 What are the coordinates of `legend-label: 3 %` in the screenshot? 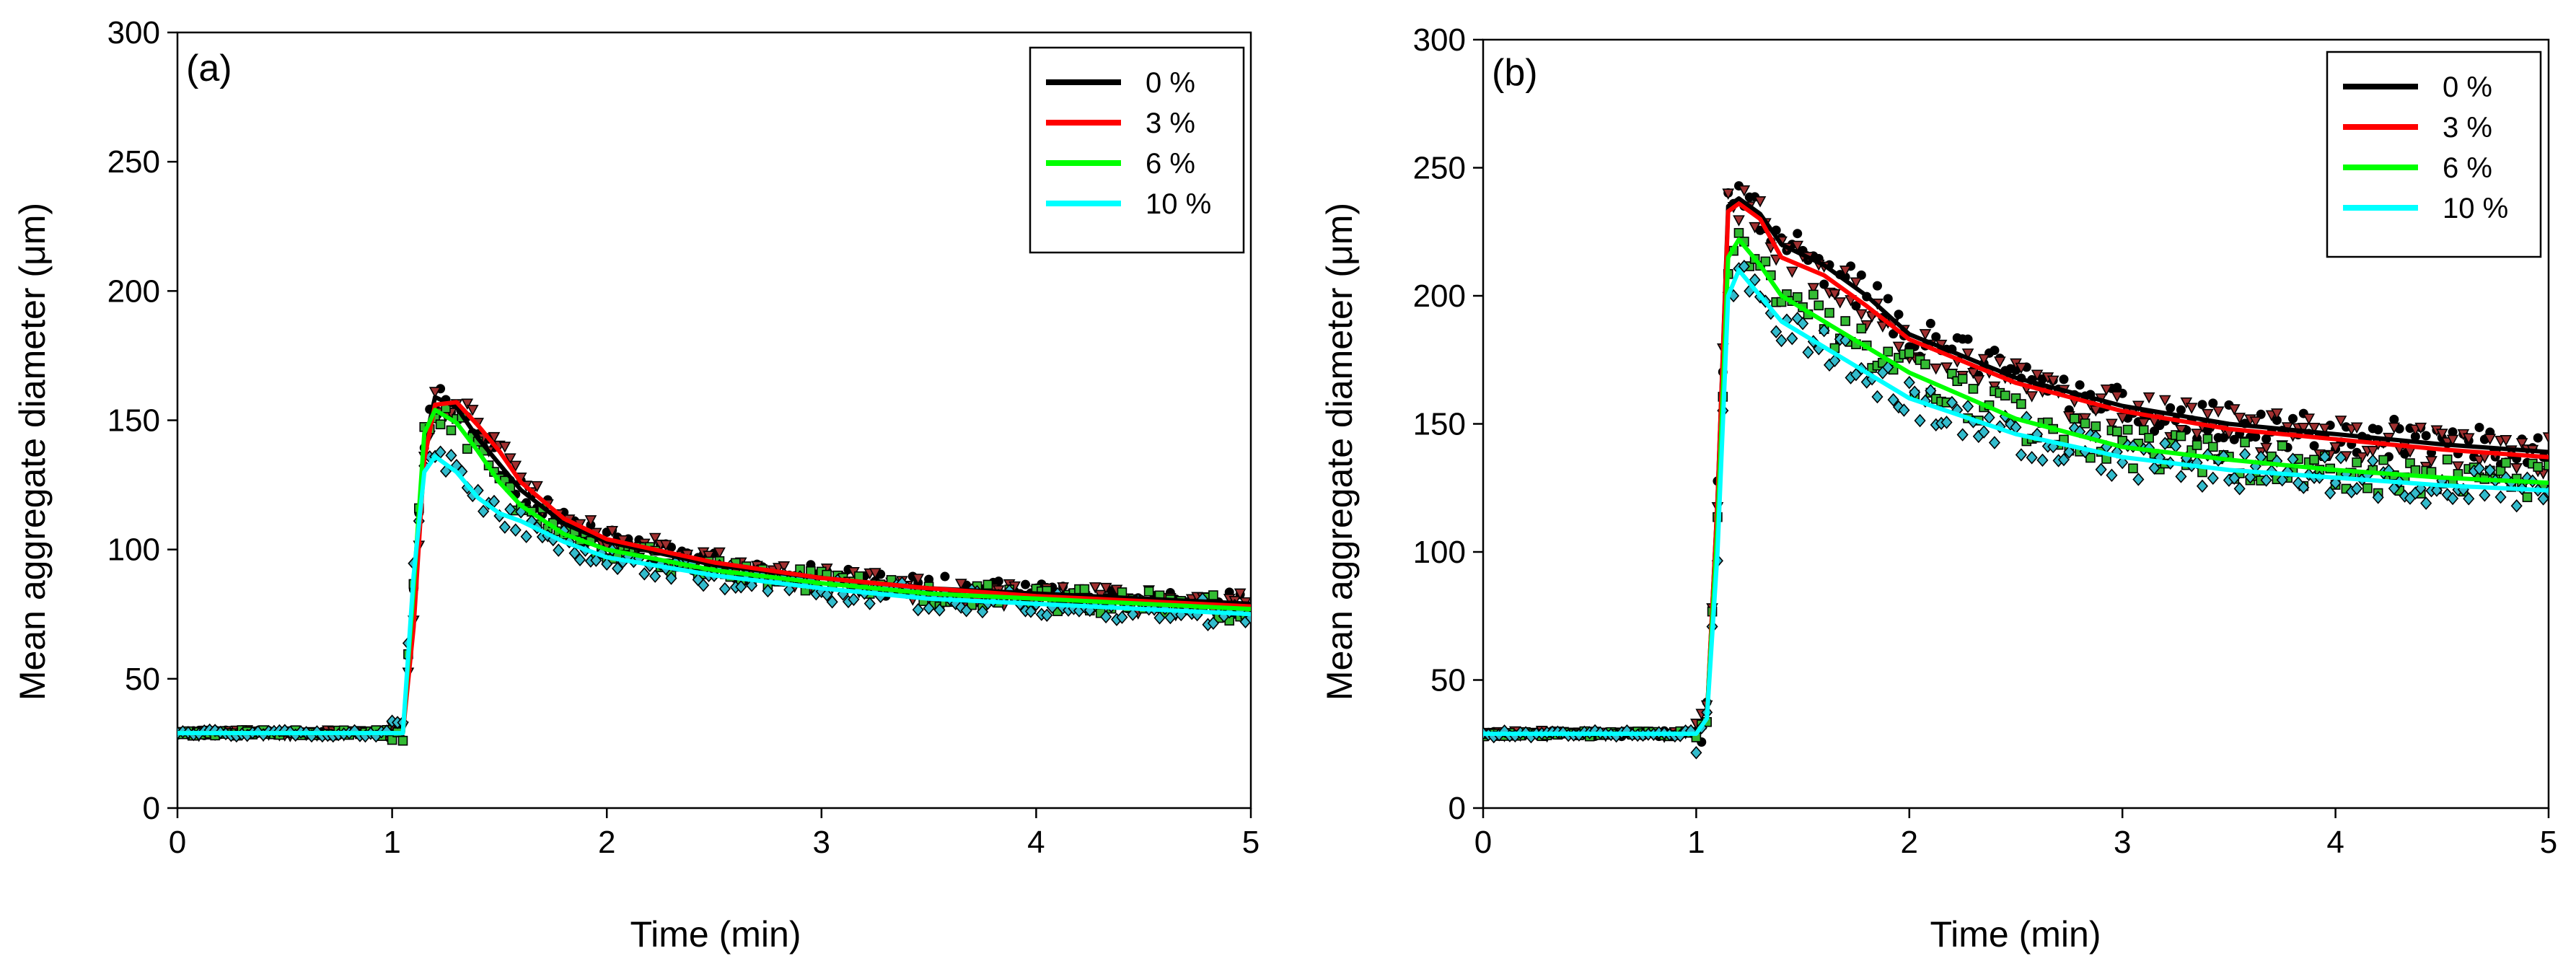 It's located at (1170, 123).